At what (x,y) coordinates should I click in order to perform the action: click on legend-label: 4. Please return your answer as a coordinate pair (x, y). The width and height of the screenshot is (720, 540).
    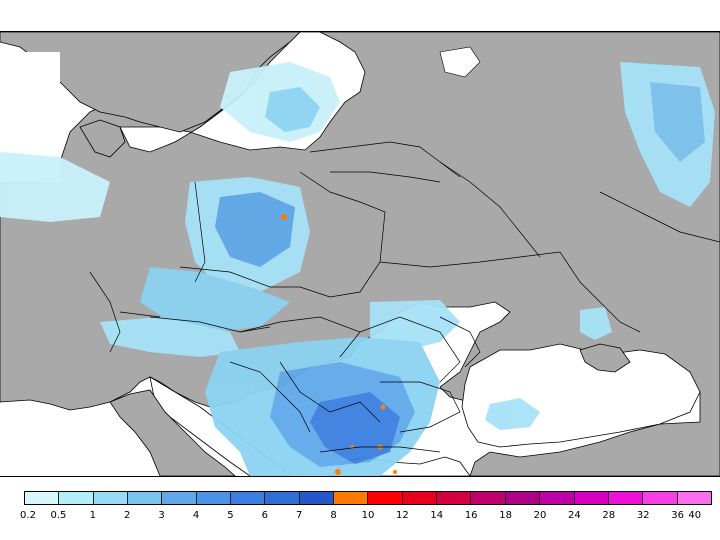
    Looking at the image, I should click on (196, 515).